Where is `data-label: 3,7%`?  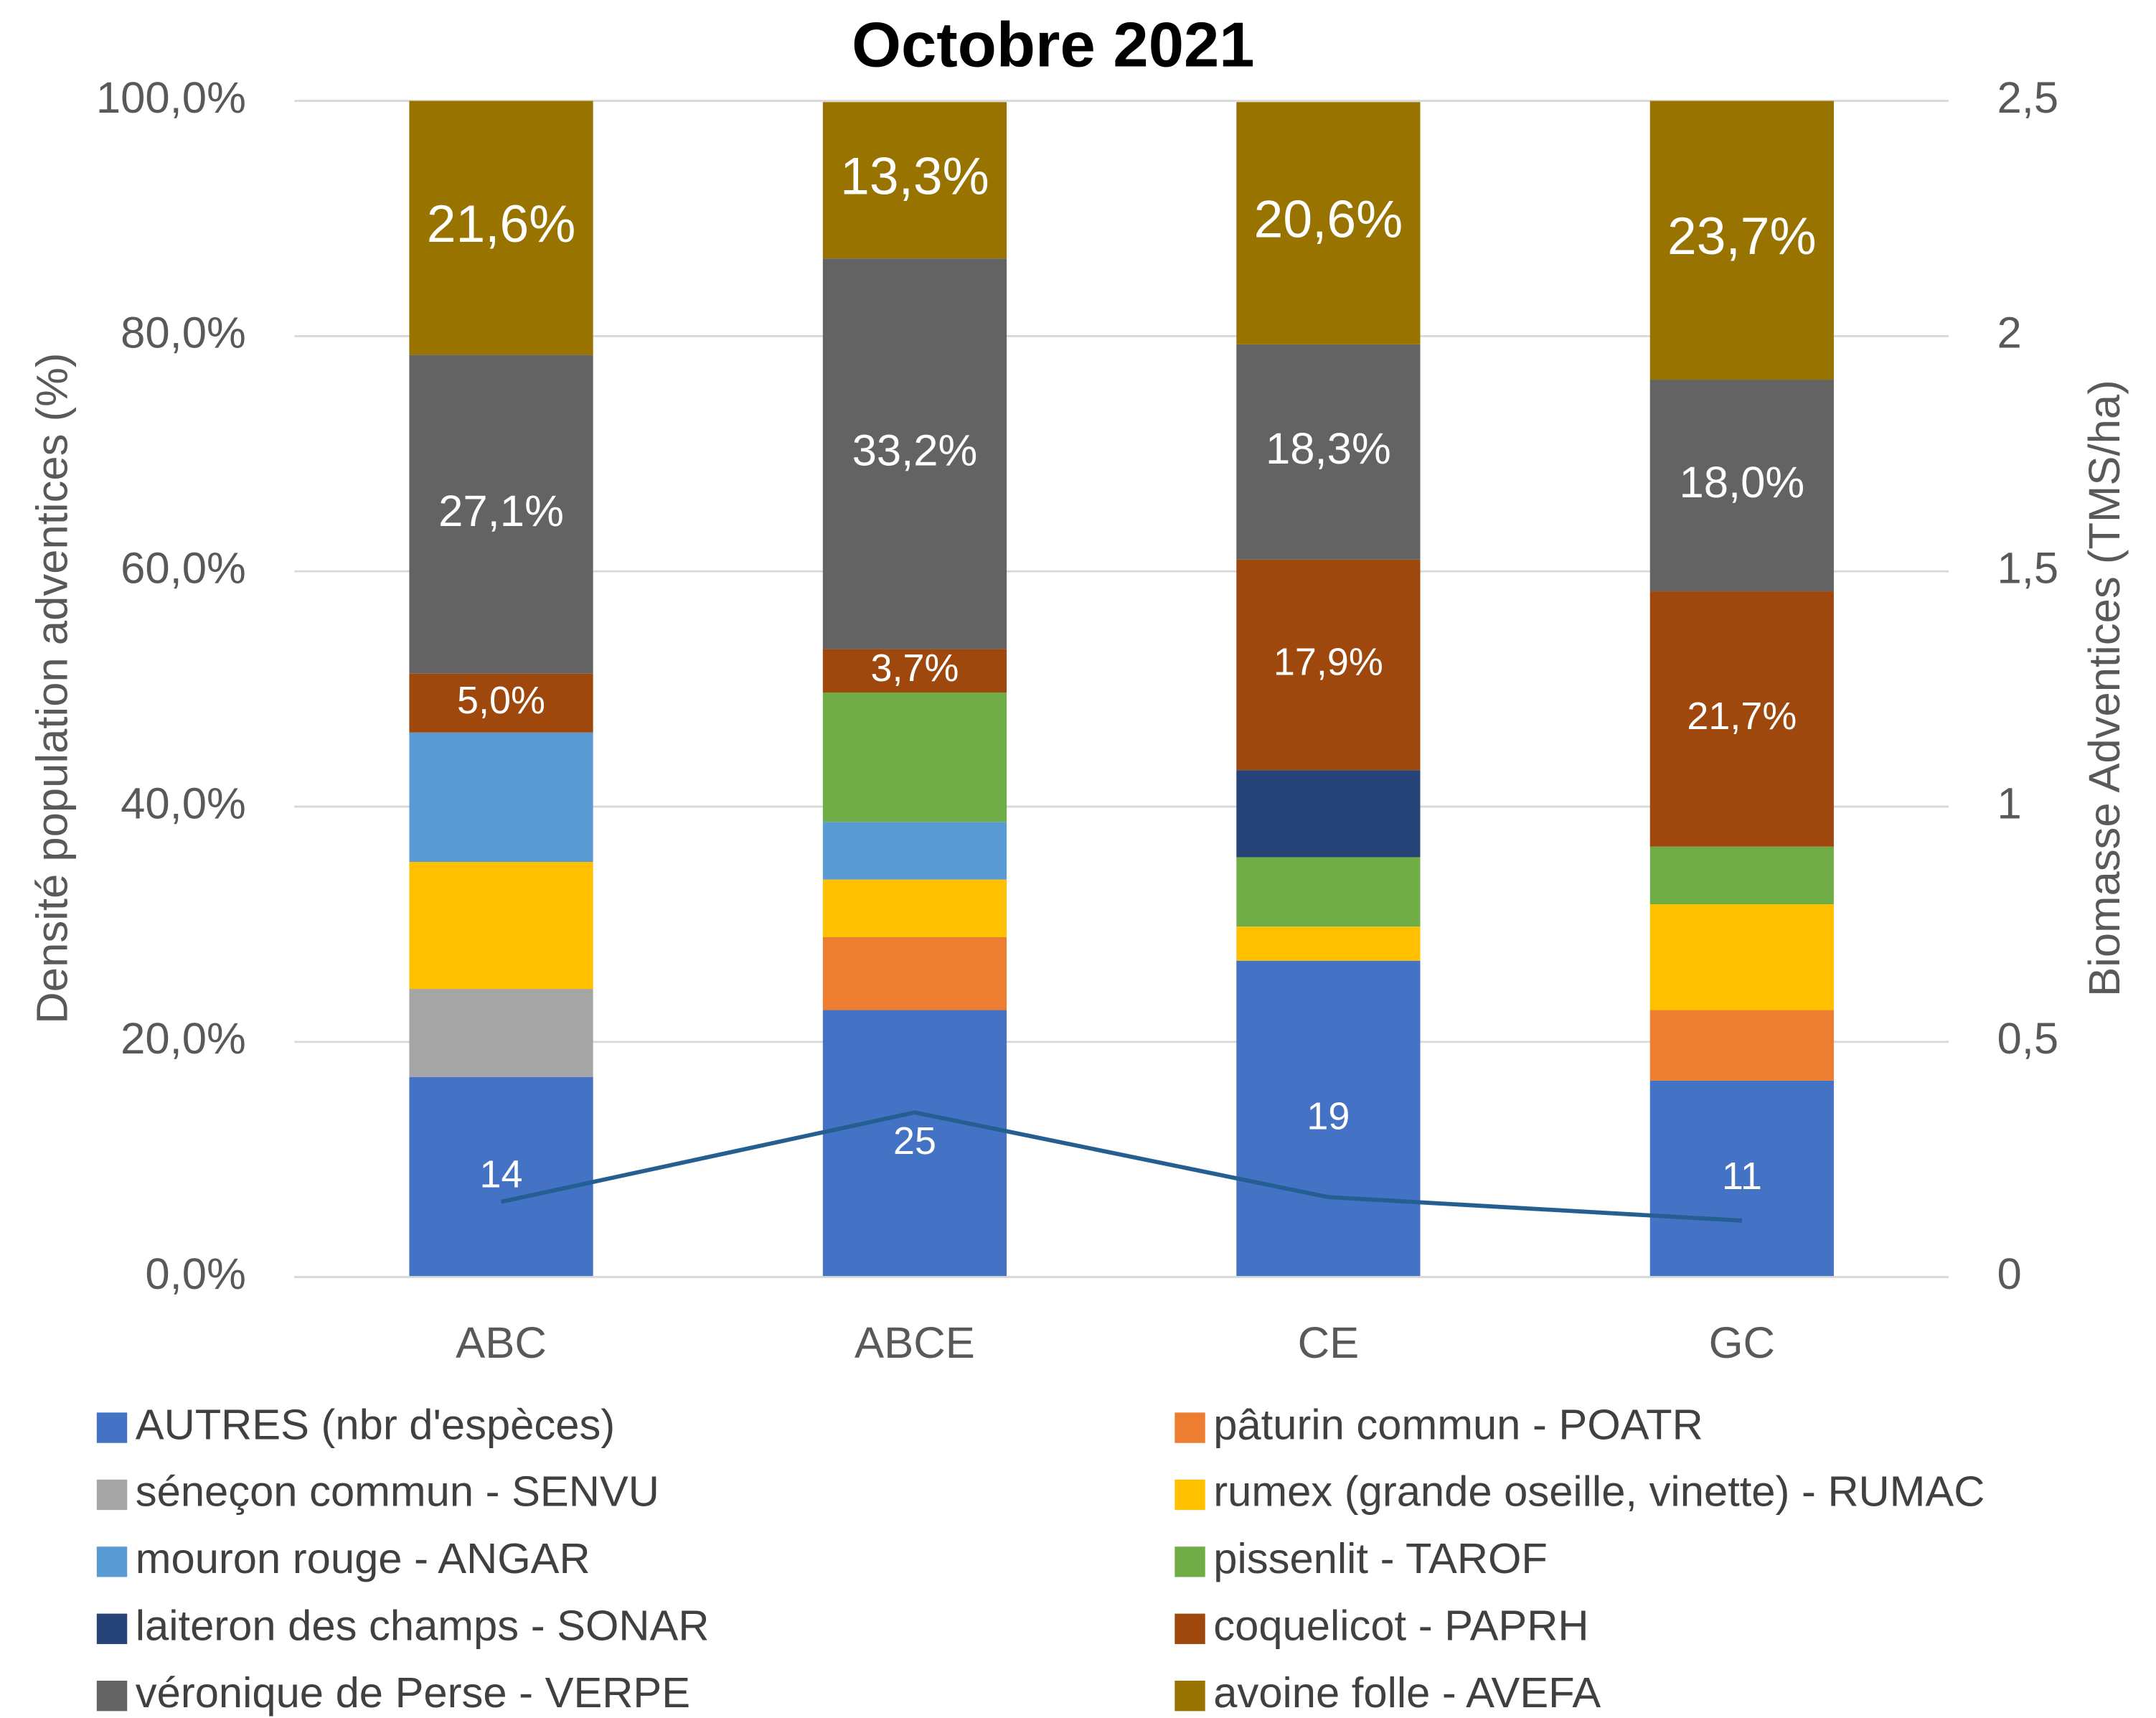
data-label: 3,7% is located at coordinates (915, 668).